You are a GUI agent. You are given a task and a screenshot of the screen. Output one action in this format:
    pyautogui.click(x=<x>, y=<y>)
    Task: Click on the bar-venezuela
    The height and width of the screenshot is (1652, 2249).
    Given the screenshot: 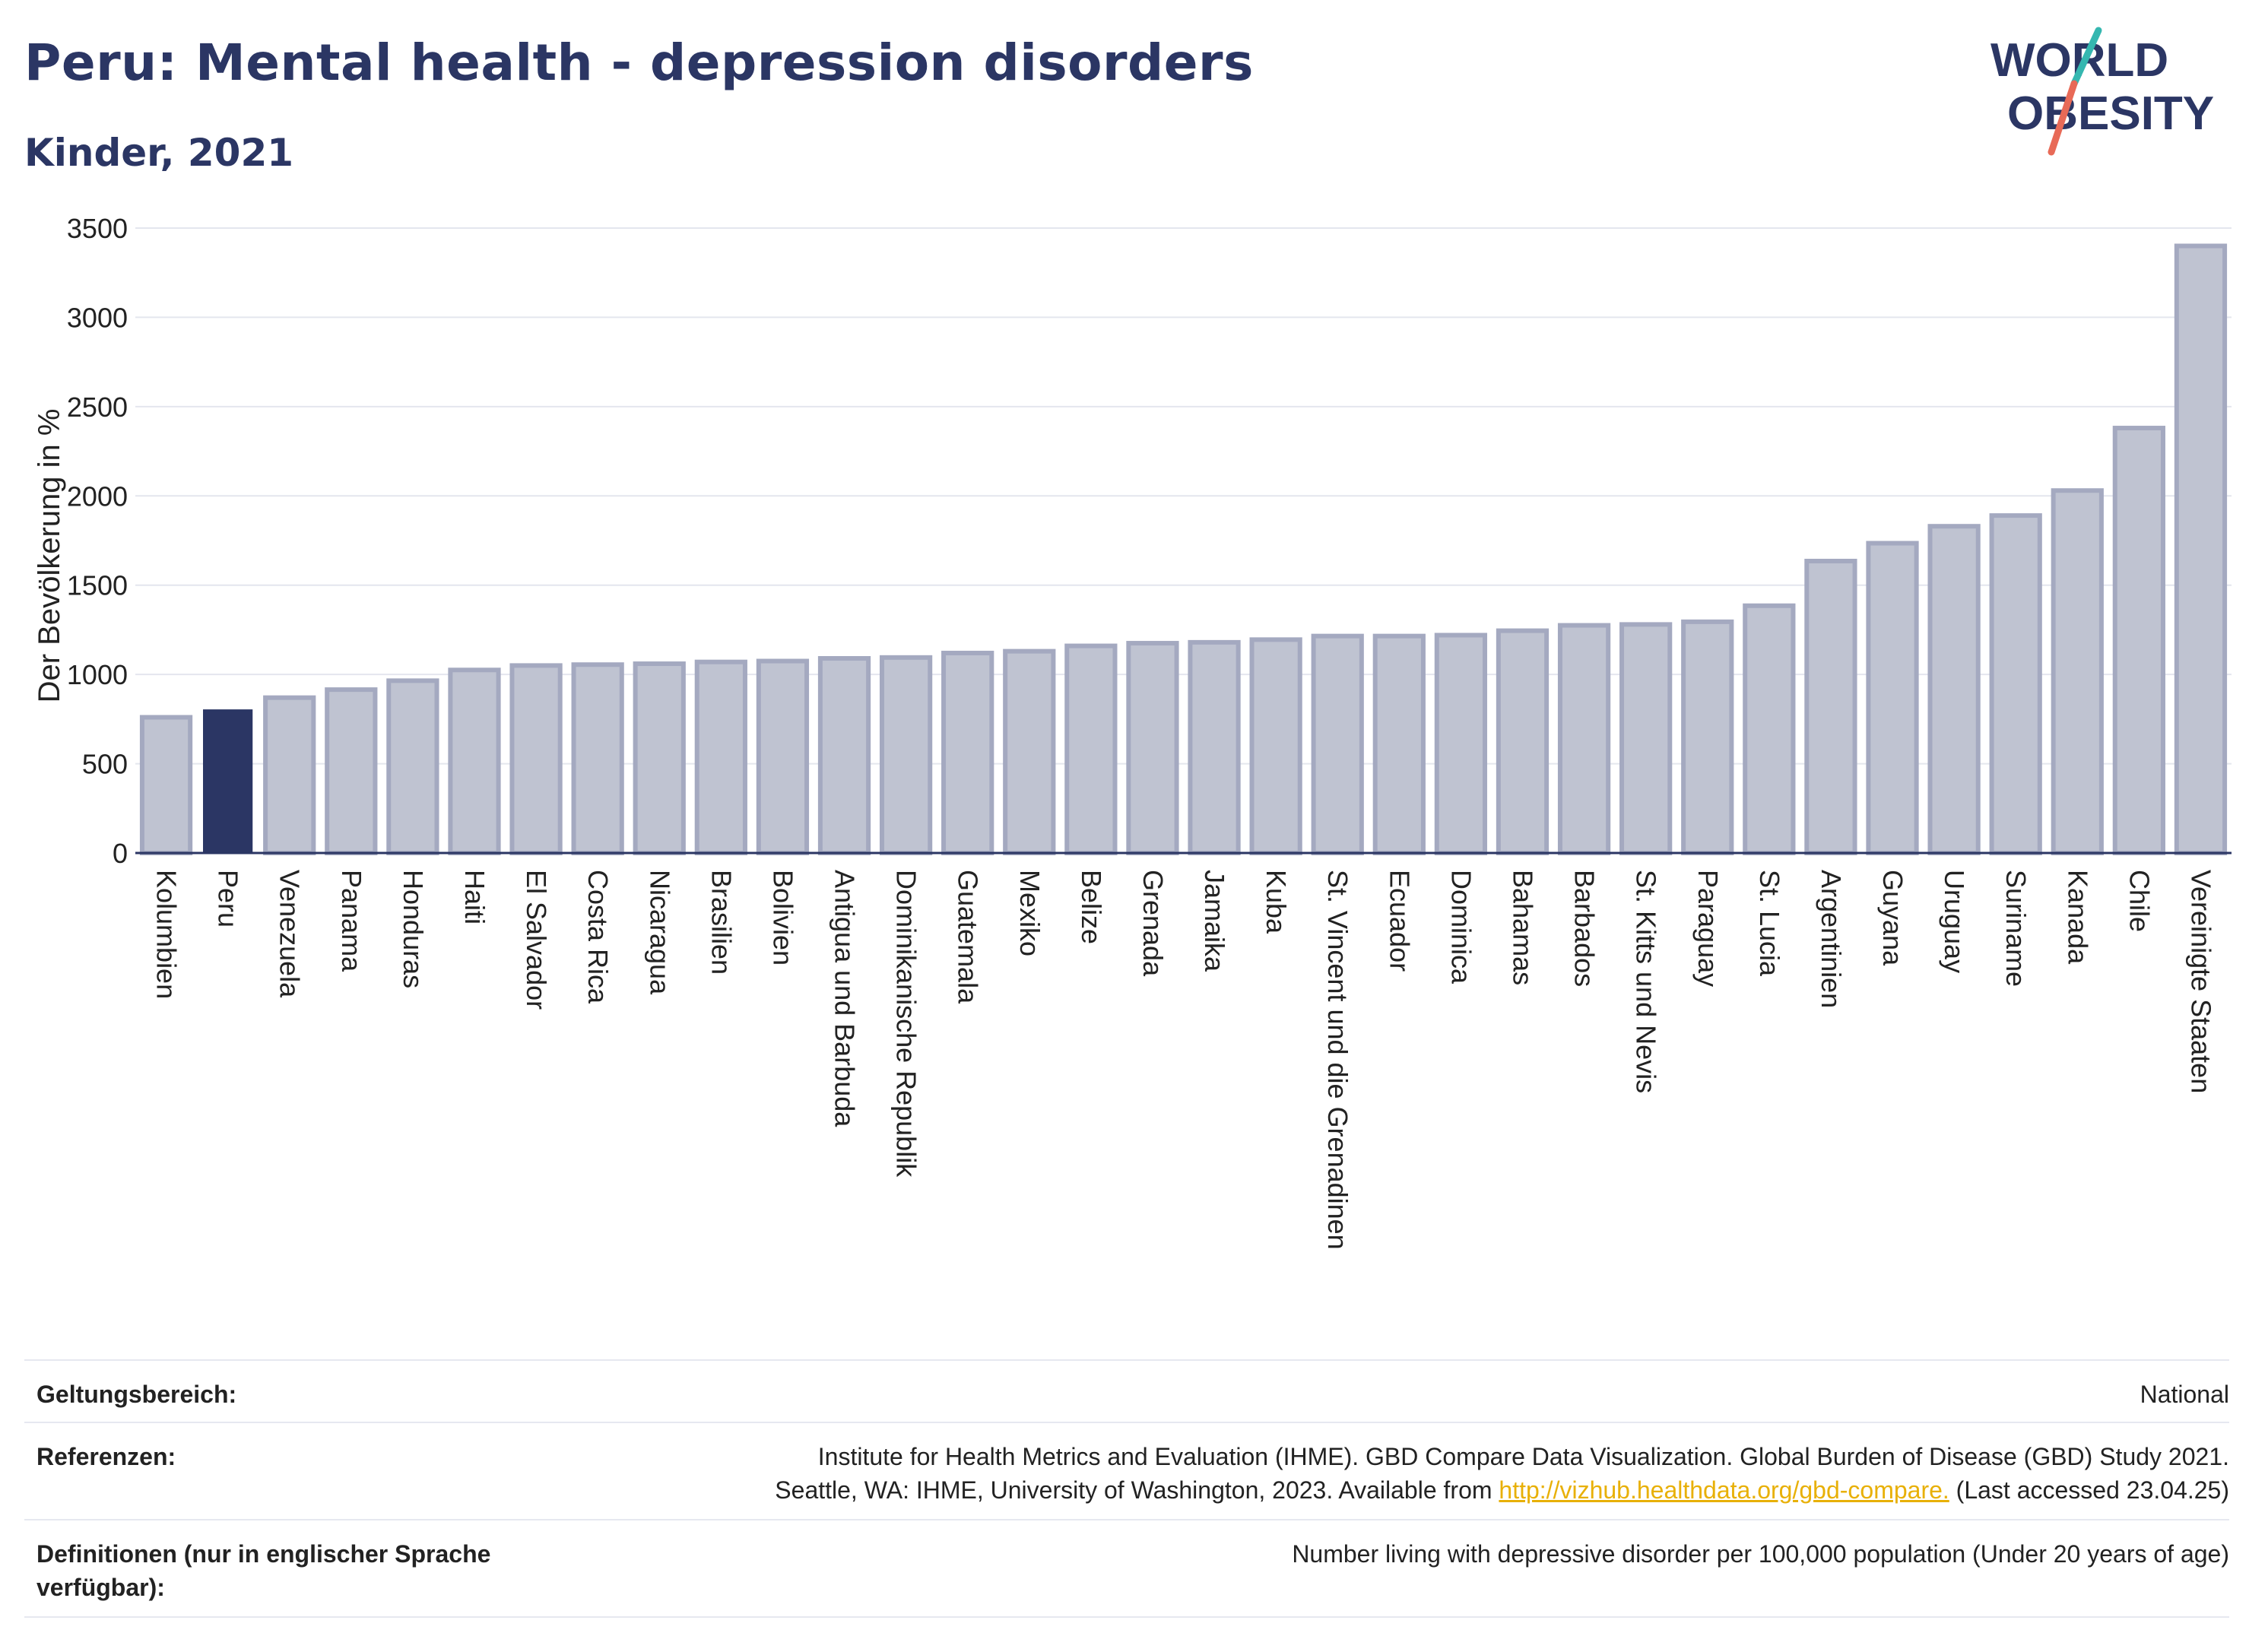 What is the action you would take?
    pyautogui.click(x=289, y=775)
    